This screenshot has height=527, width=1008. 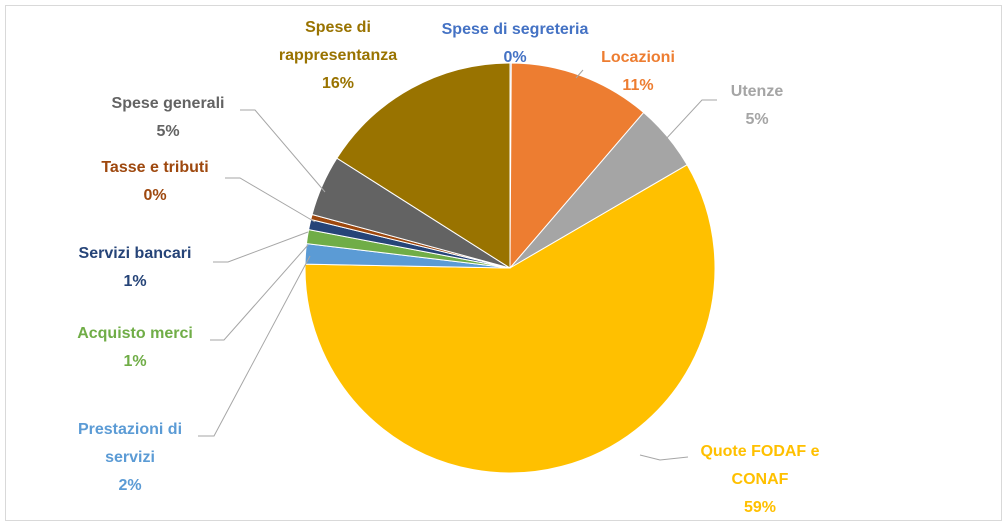 What do you see at coordinates (338, 41) in the screenshot?
I see `label-name: Spese di rappresentanza` at bounding box center [338, 41].